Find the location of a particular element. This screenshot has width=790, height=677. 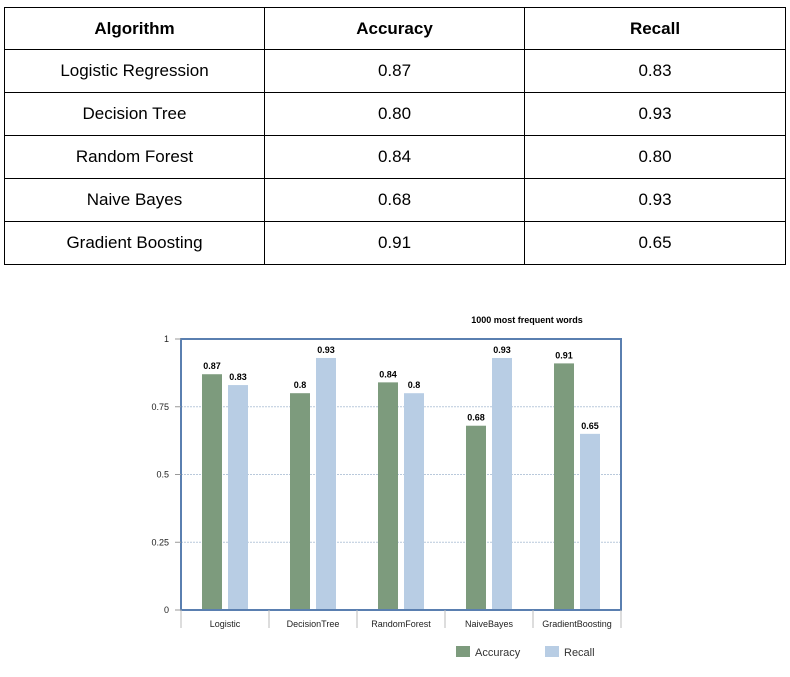

header-algorithm: Algorithm is located at coordinates (134, 28).